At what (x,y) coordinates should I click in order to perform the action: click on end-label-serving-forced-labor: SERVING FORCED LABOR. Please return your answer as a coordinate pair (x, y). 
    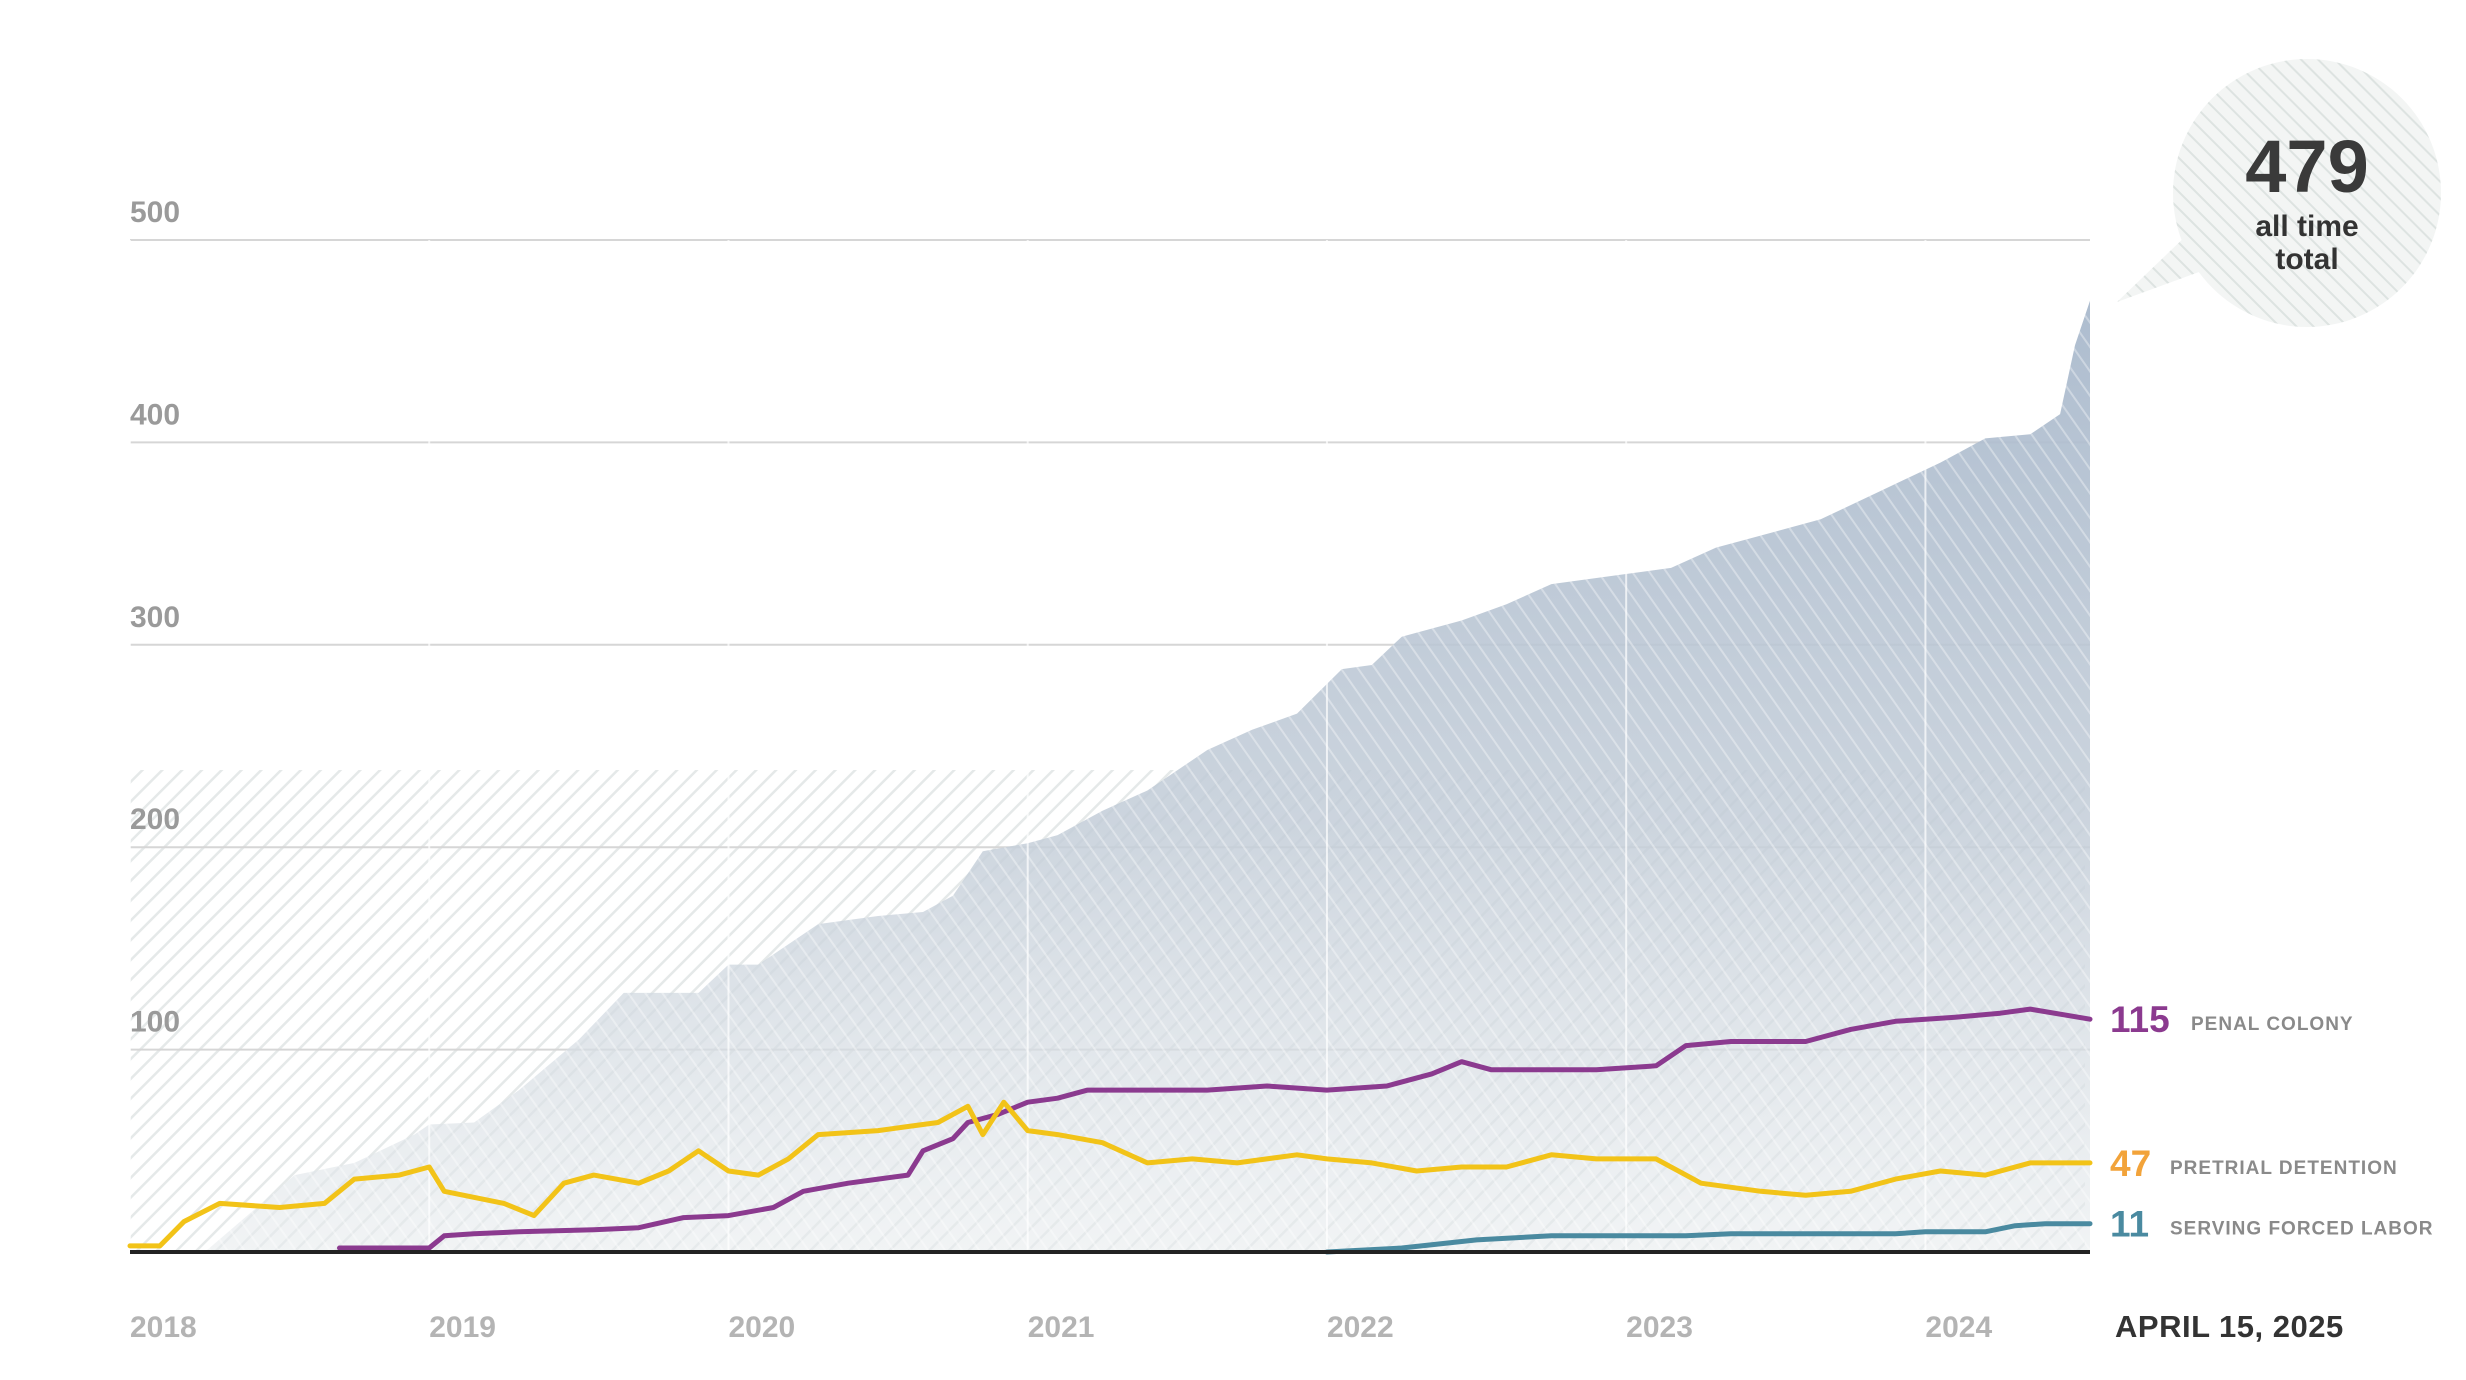
    Looking at the image, I should click on (2302, 1229).